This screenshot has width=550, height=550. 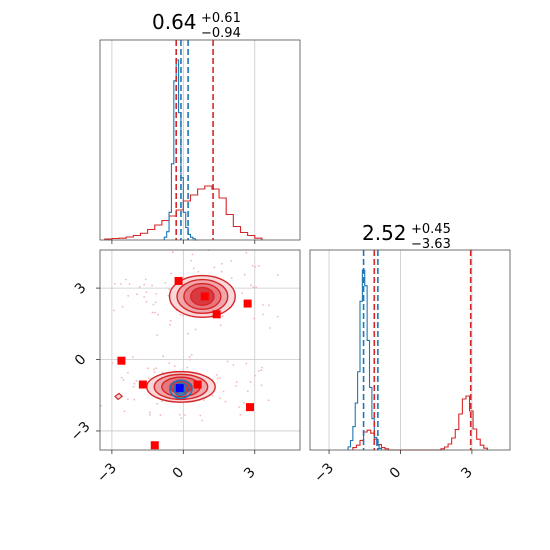 What do you see at coordinates (396, 473) in the screenshot?
I see `hist2-xtick-label-1: 0` at bounding box center [396, 473].